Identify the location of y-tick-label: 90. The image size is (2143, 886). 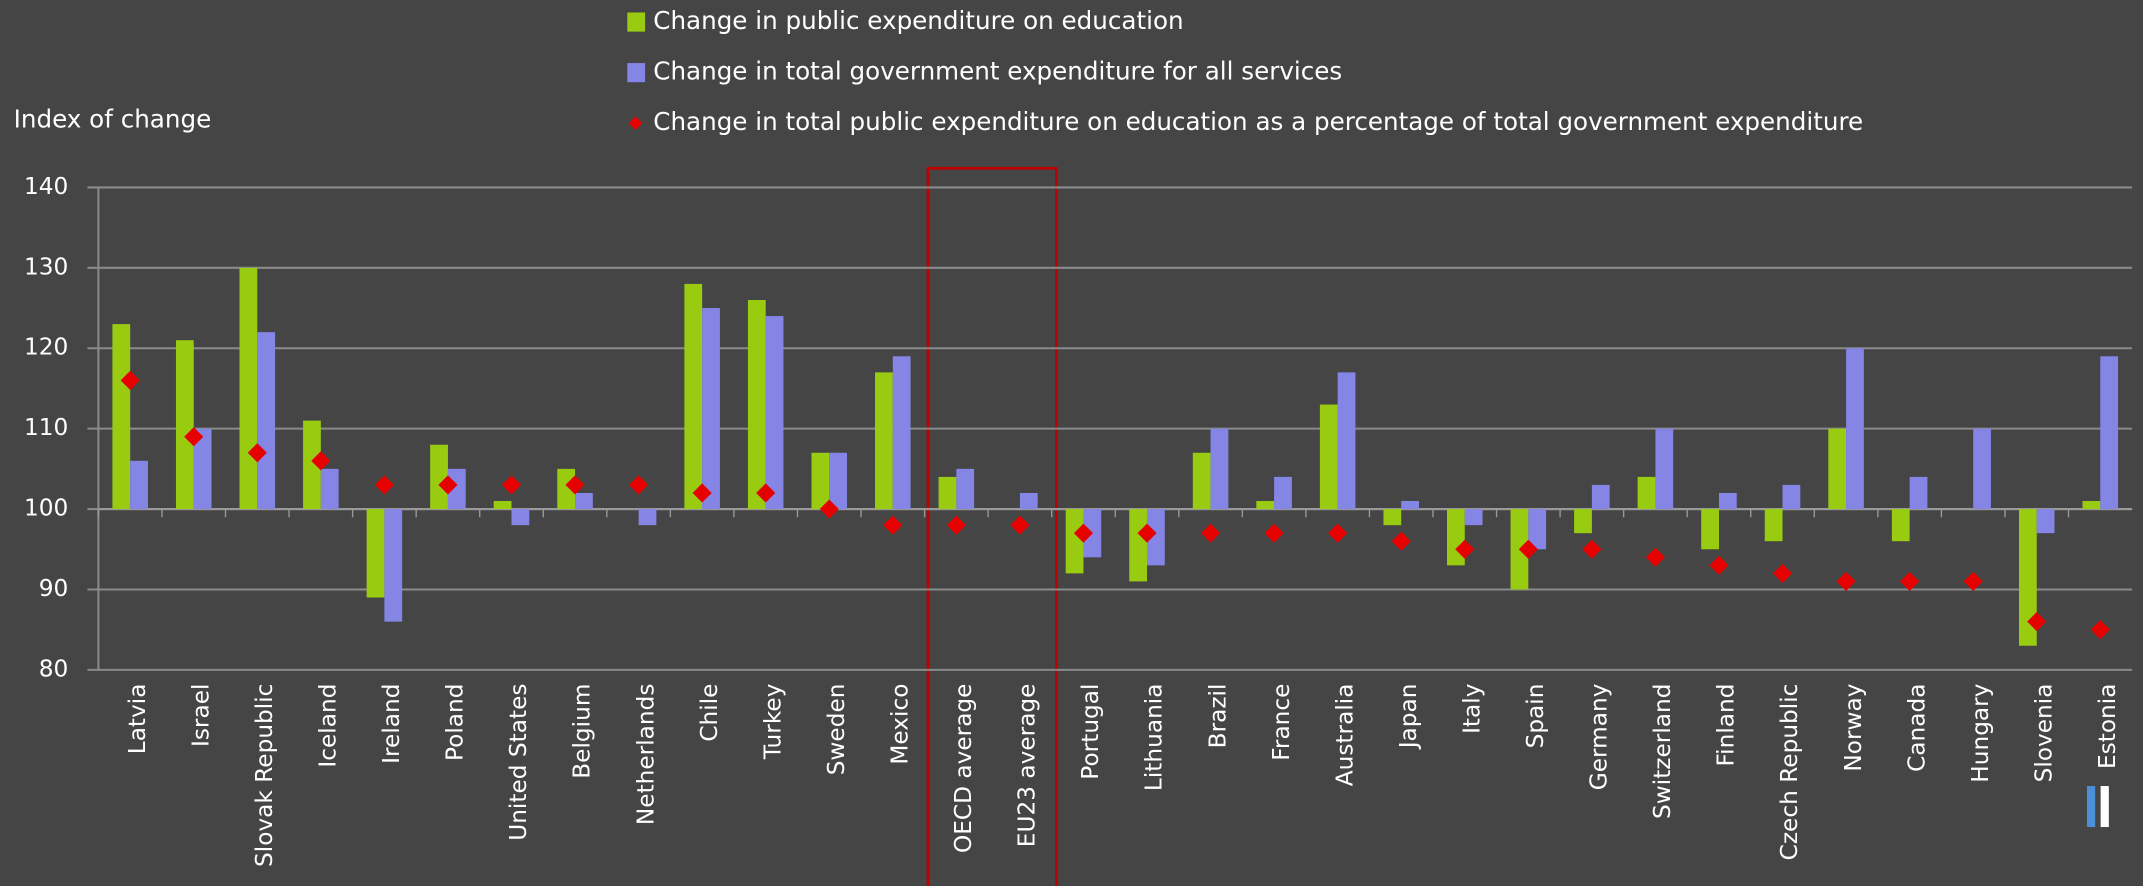
(54, 588).